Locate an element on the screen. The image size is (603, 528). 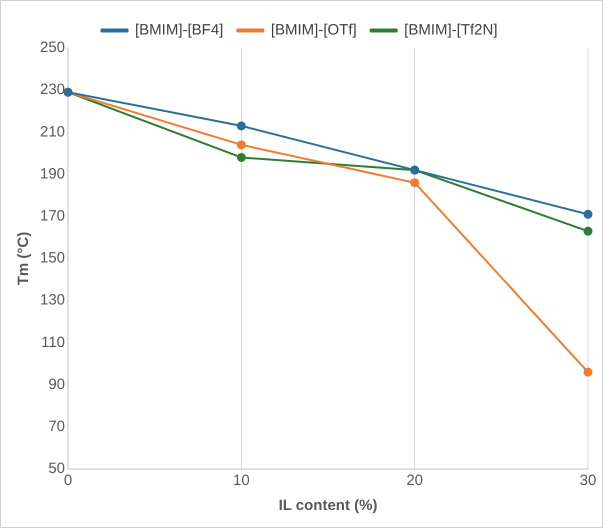
y-tick-label: 150 is located at coordinates (53, 258).